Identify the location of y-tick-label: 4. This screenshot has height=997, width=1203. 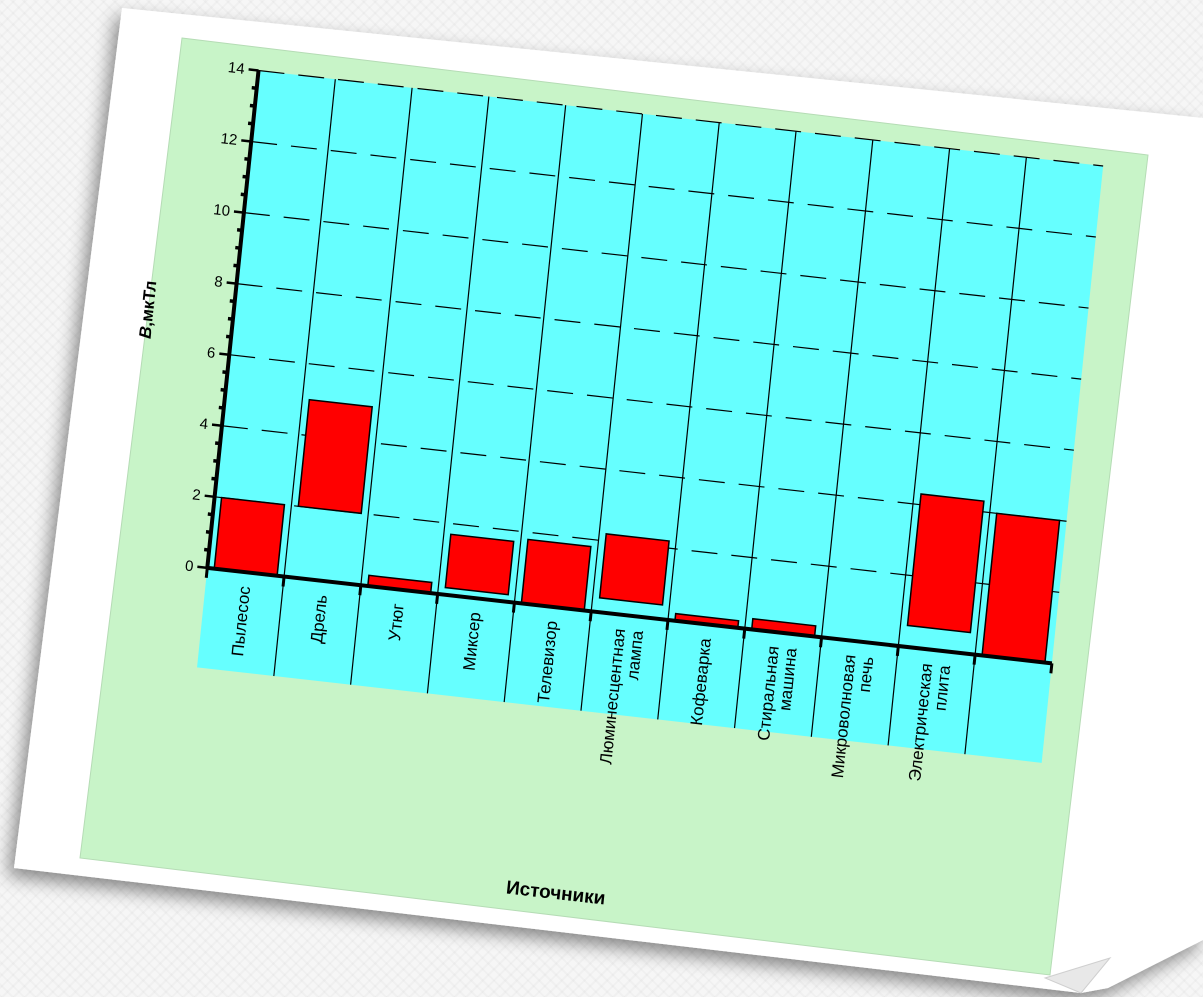
(204, 424).